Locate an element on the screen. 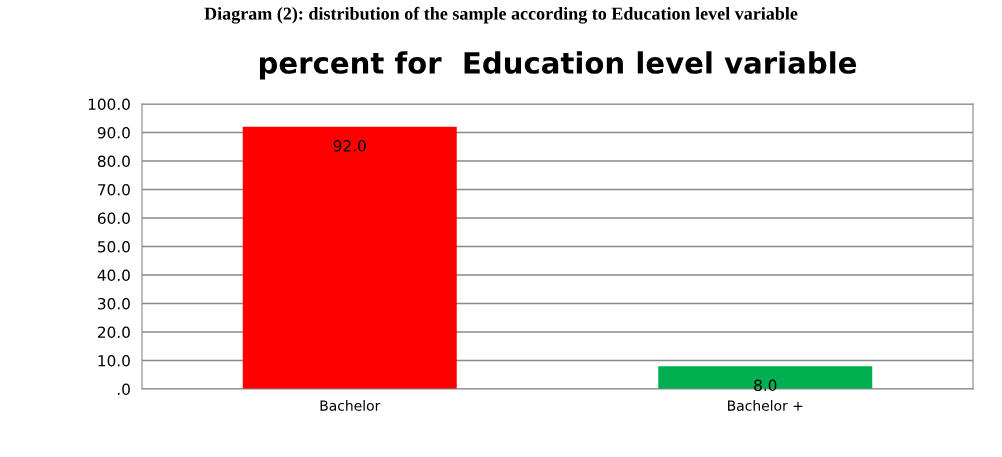  text: Diagram (2): distribution of the sample according to Education level variable is located at coordinates (501, 15).